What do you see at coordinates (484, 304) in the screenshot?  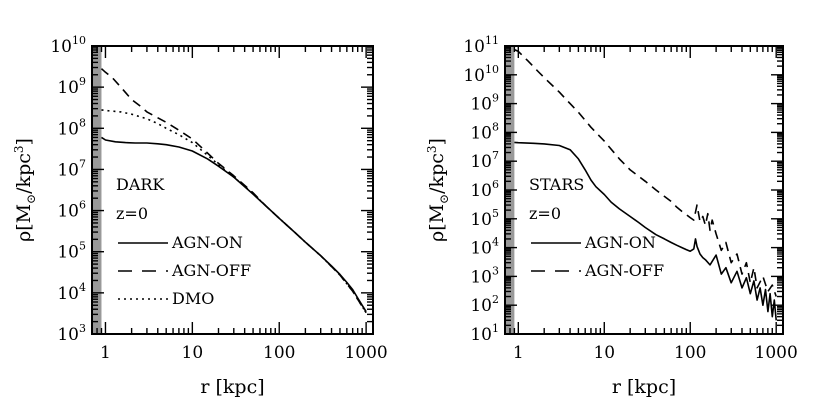 I see `y-tick-label: 10²` at bounding box center [484, 304].